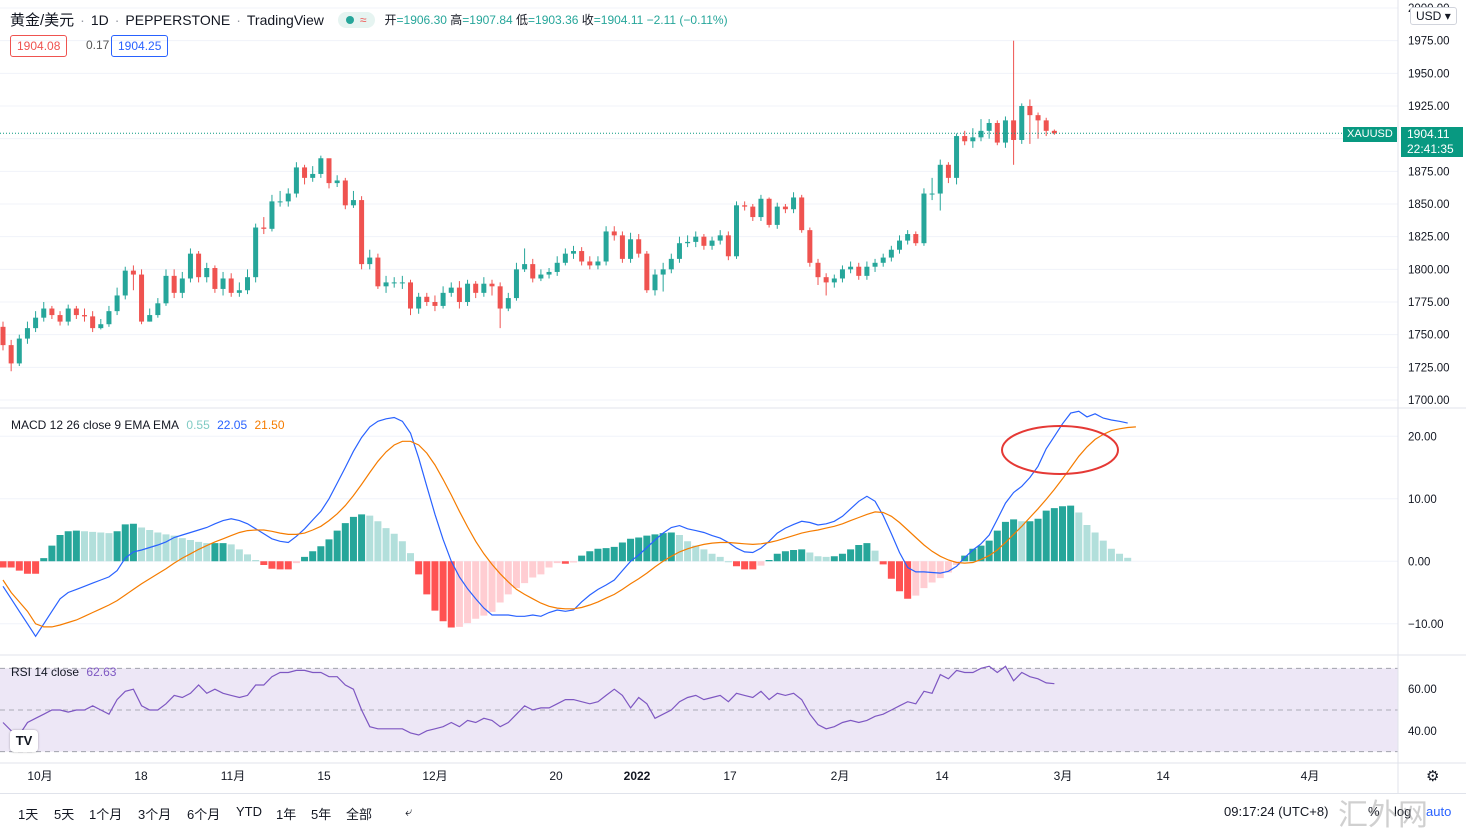 The image size is (1466, 834). What do you see at coordinates (141, 776) in the screenshot?
I see `time-tick-label: 18` at bounding box center [141, 776].